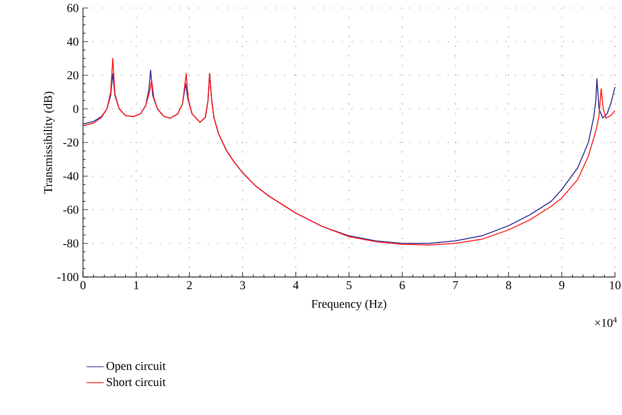  What do you see at coordinates (70, 176) in the screenshot?
I see `y-tick-label: -40` at bounding box center [70, 176].